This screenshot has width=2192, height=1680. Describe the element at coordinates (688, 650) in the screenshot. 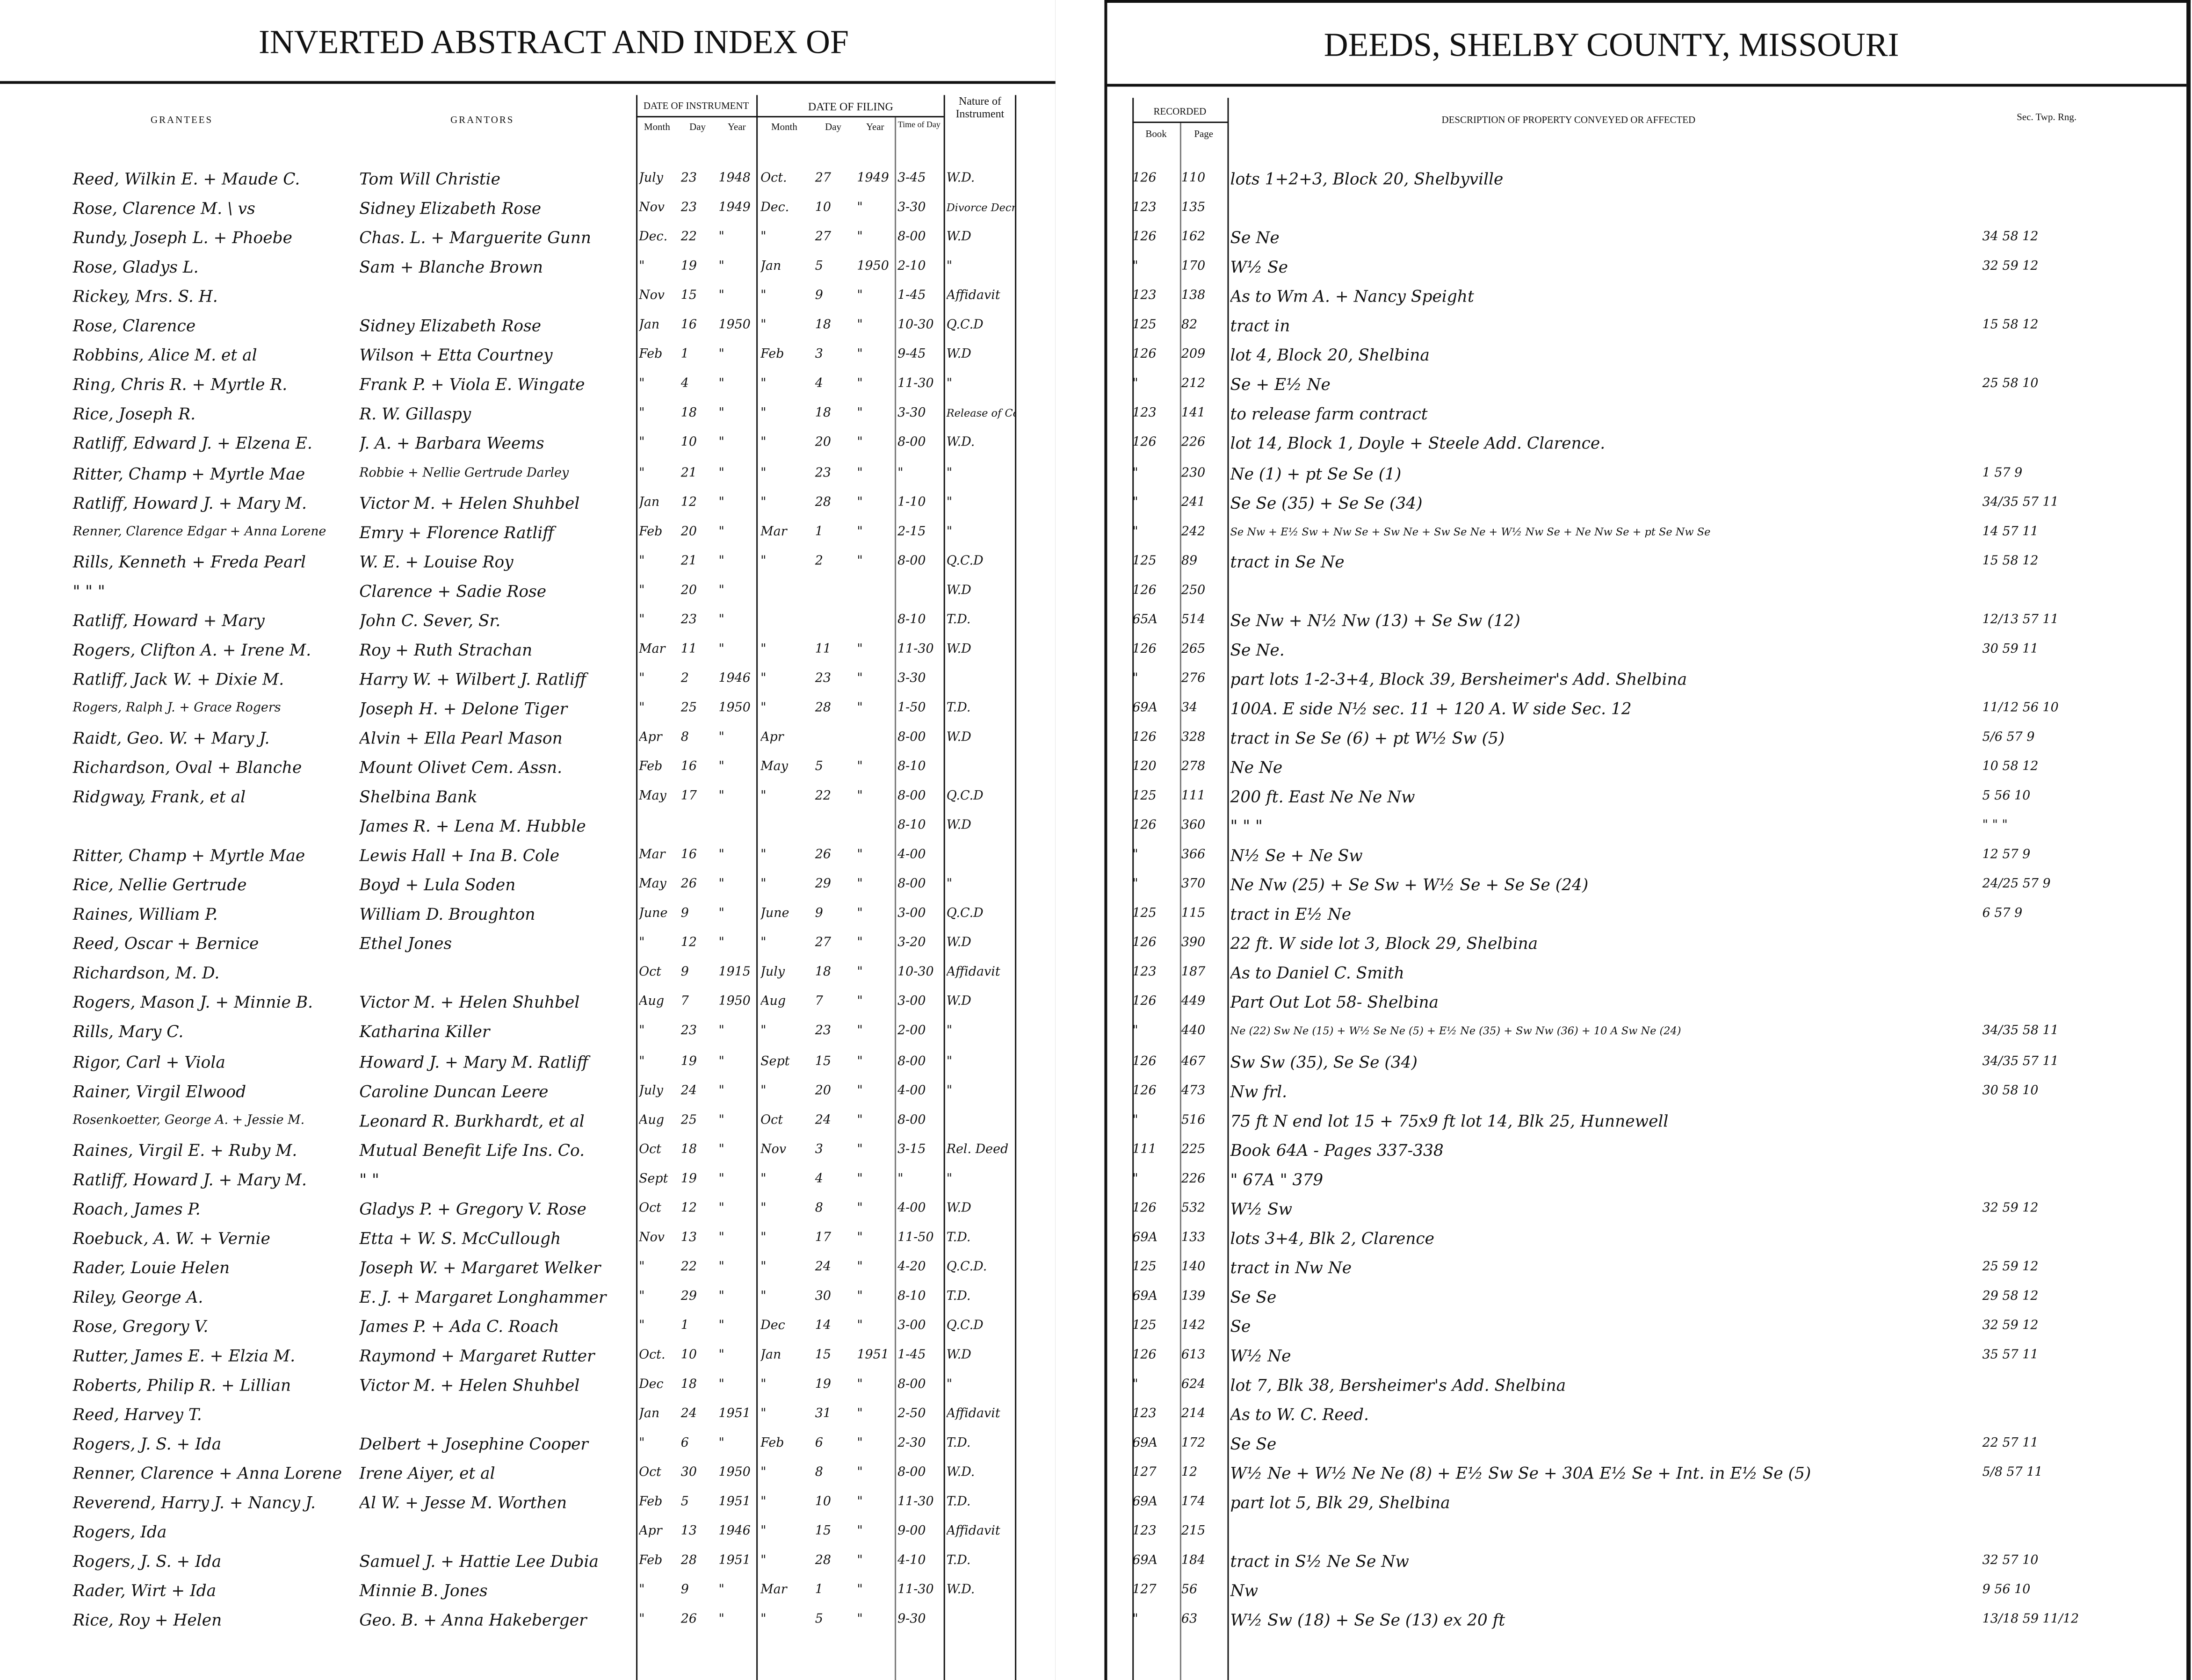

I see `cell-instr-day: 11` at that location.